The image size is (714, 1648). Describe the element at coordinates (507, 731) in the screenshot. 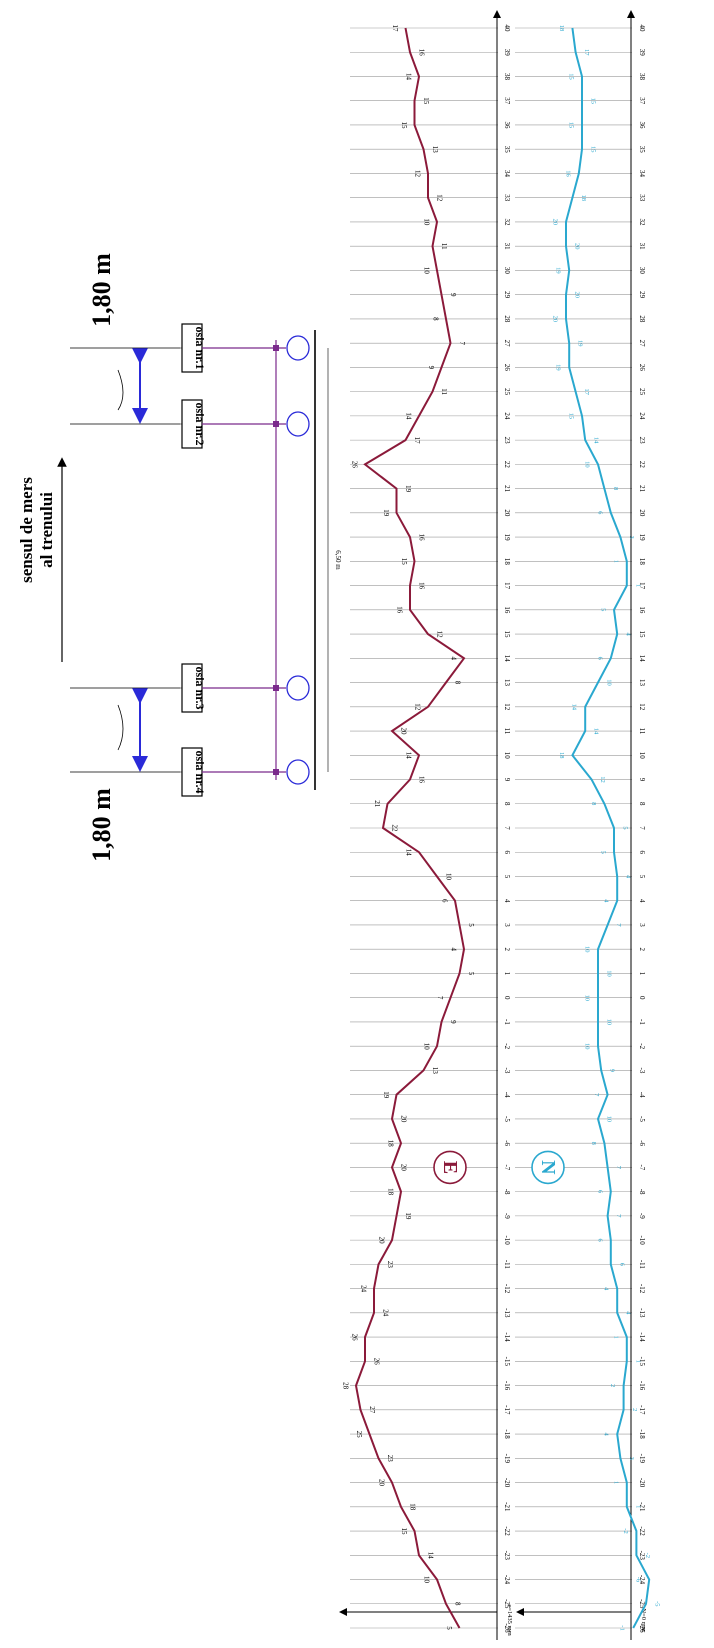

I see `tick-label: 11` at that location.